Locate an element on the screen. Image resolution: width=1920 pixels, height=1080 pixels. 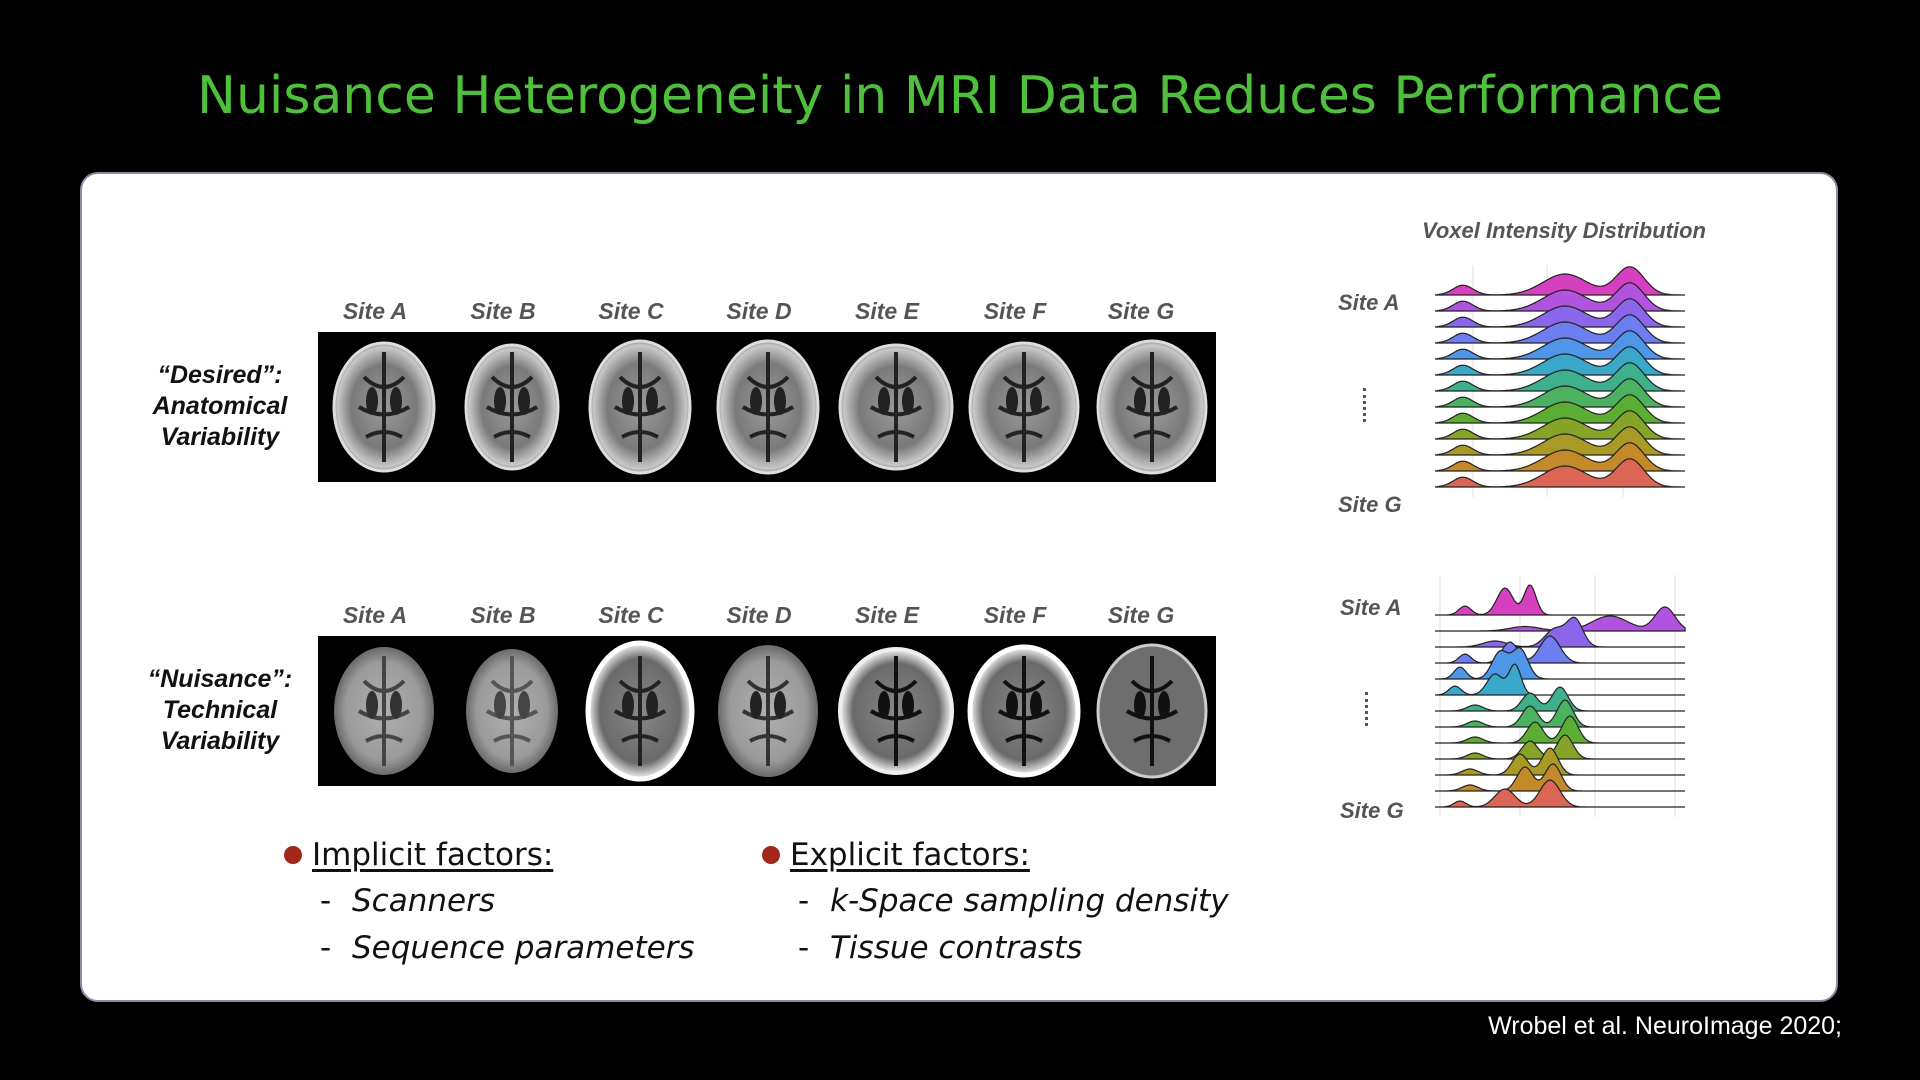
list-item: - Tissue contrasts is located at coordinates (940, 948).